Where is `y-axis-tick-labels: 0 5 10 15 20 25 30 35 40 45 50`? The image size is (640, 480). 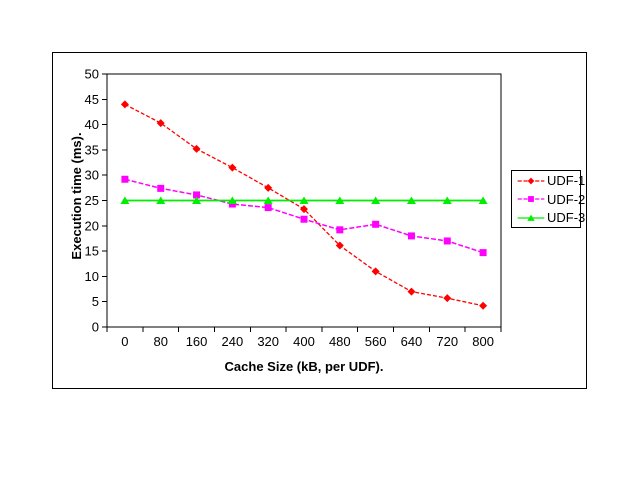 y-axis-tick-labels: 0 5 10 15 20 25 30 35 40 45 50 is located at coordinates (92, 201).